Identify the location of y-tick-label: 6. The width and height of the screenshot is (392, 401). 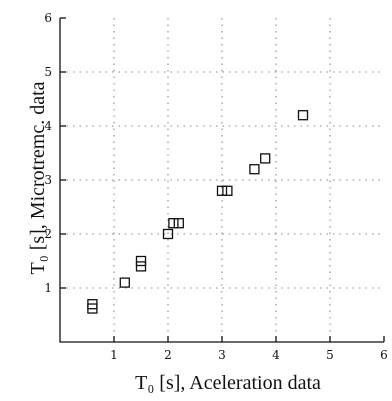
(48, 18).